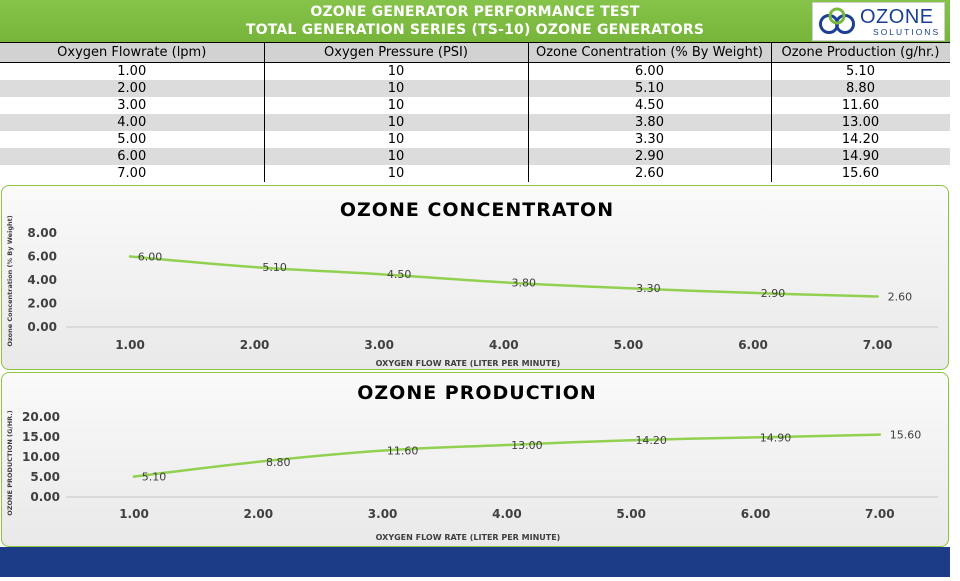  Describe the element at coordinates (42, 233) in the screenshot. I see `y-tick-label: 8.00` at that location.